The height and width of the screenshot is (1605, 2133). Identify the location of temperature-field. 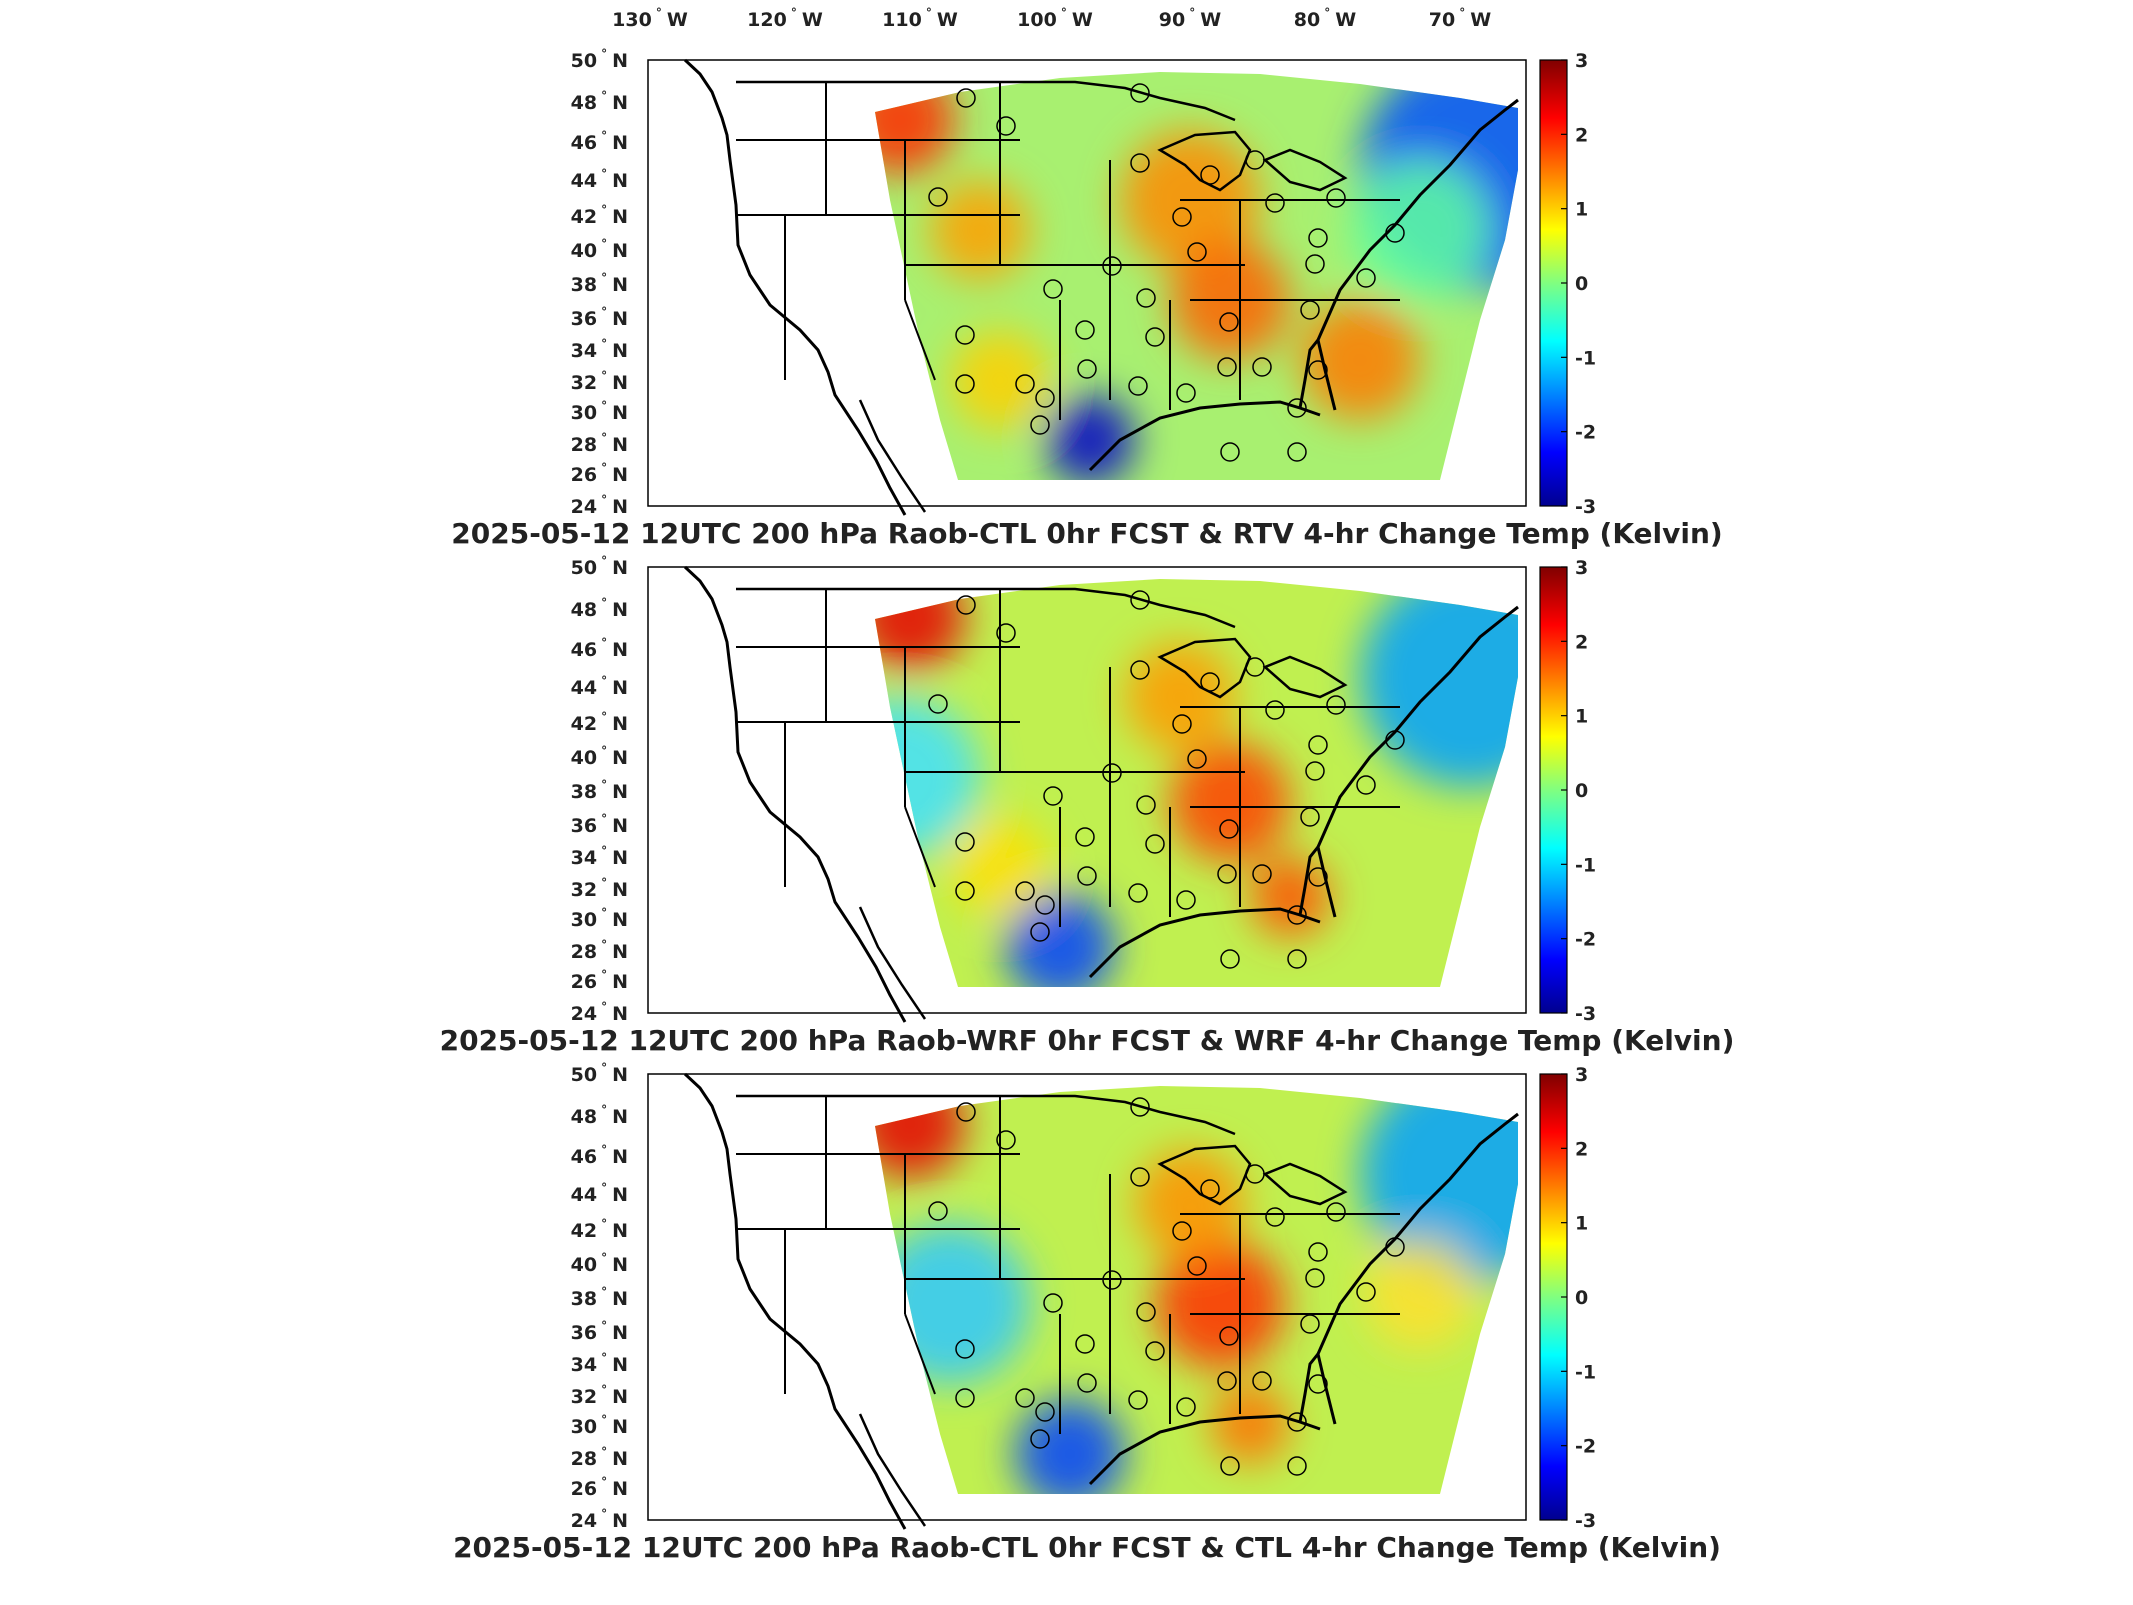
(1196, 1290).